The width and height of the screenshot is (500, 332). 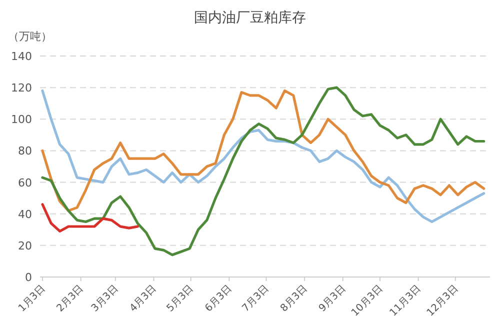 I want to click on x-tick-label: 6月3日, so click(x=218, y=298).